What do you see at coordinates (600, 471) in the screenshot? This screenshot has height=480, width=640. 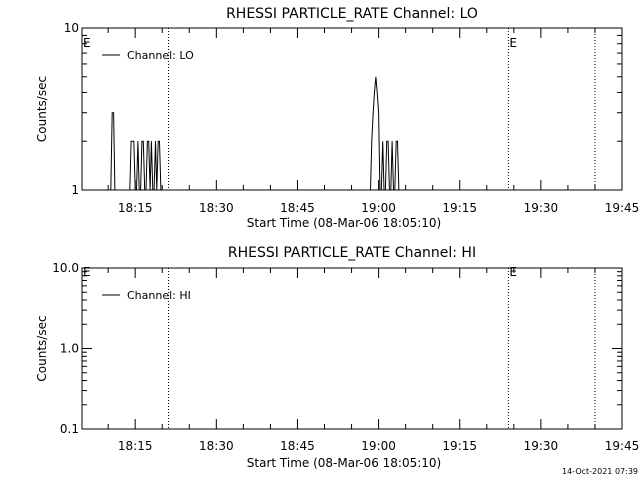 I see `footer-timestamp: 14-Oct-2021 07:39` at bounding box center [600, 471].